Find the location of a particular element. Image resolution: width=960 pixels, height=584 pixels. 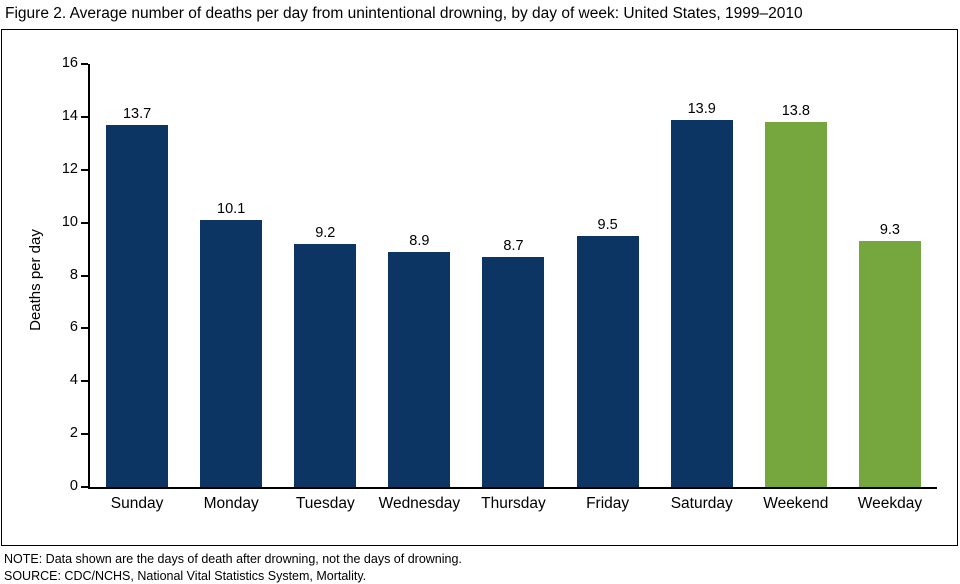

bar-weekend is located at coordinates (795, 304).